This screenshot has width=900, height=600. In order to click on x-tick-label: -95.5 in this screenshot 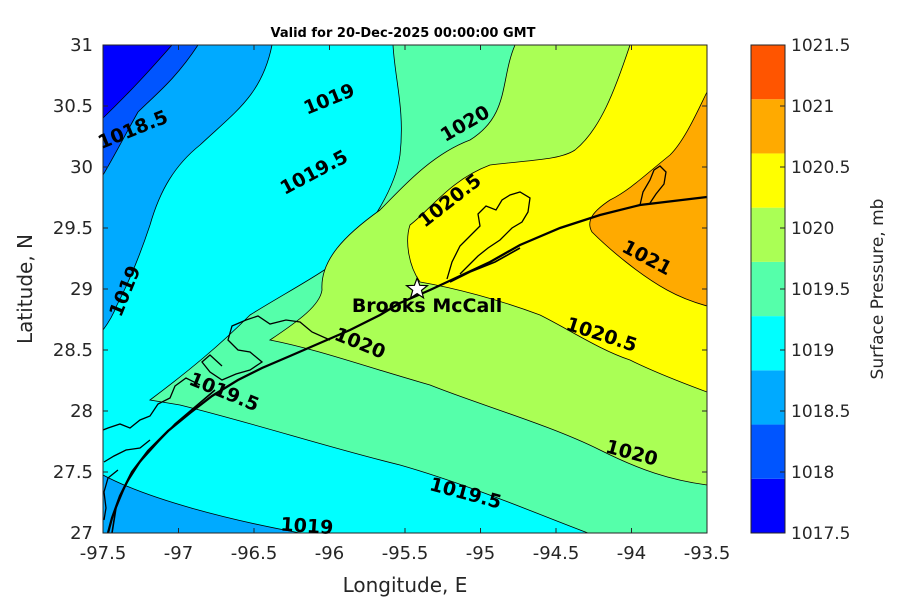, I will do `click(405, 553)`.